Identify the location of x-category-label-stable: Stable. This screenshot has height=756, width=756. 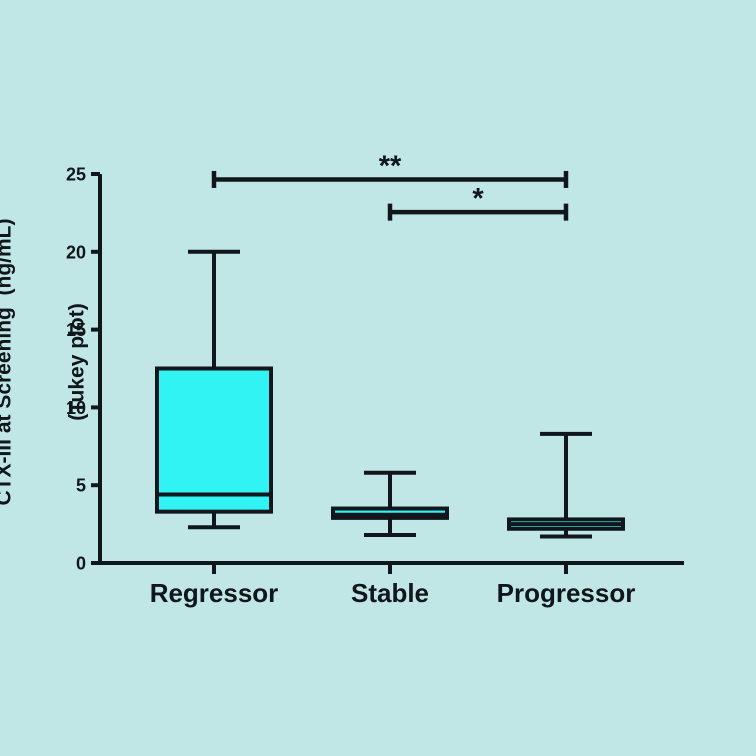
(390, 593).